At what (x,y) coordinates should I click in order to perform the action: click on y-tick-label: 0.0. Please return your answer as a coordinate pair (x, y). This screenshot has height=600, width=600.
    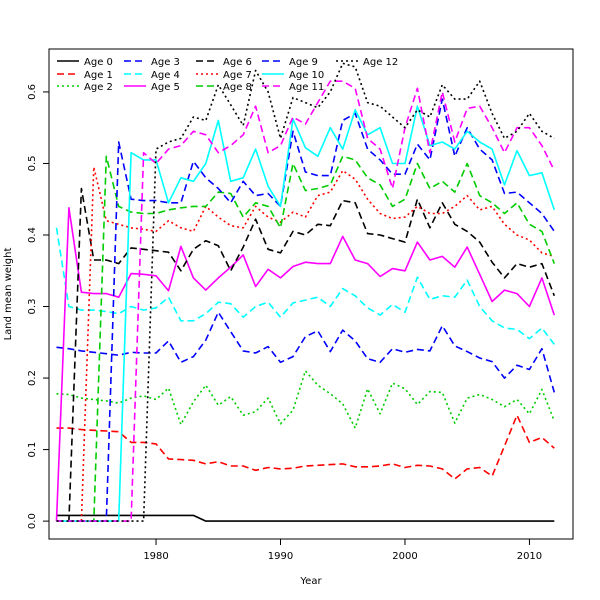
    Looking at the image, I should click on (32, 521).